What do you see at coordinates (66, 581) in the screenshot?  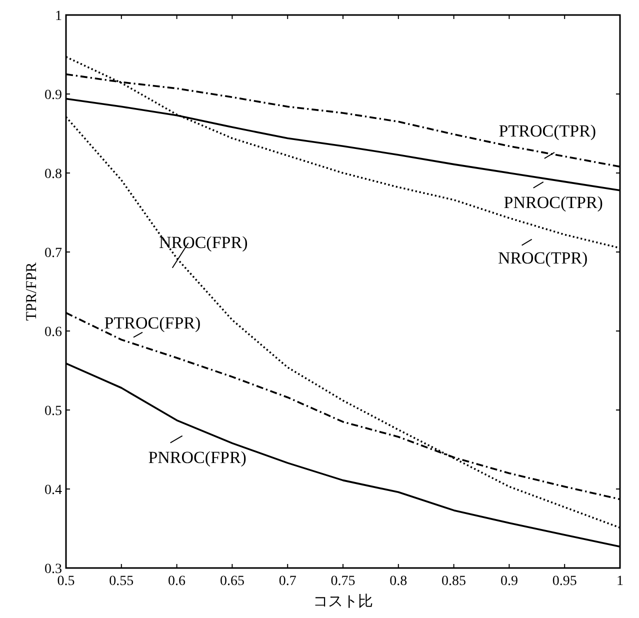 I see `xtick: 0.5` at bounding box center [66, 581].